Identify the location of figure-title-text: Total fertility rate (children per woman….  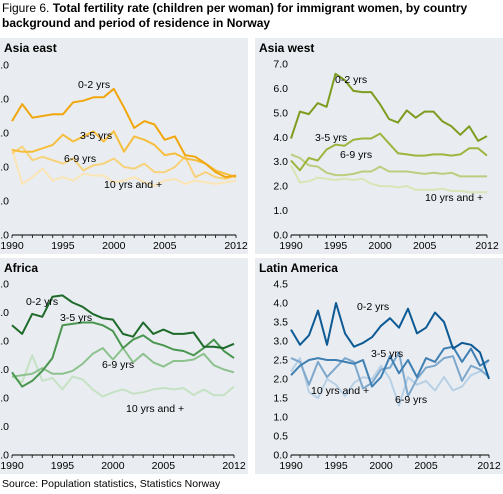
(235, 15).